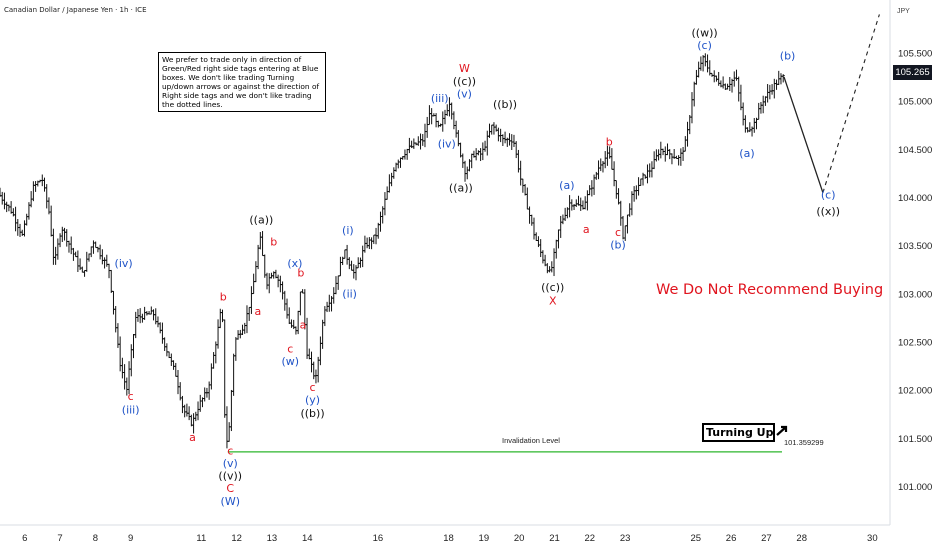 This screenshot has height=550, width=932. Describe the element at coordinates (915, 294) in the screenshot. I see `y-tick-label: 103.000` at that location.